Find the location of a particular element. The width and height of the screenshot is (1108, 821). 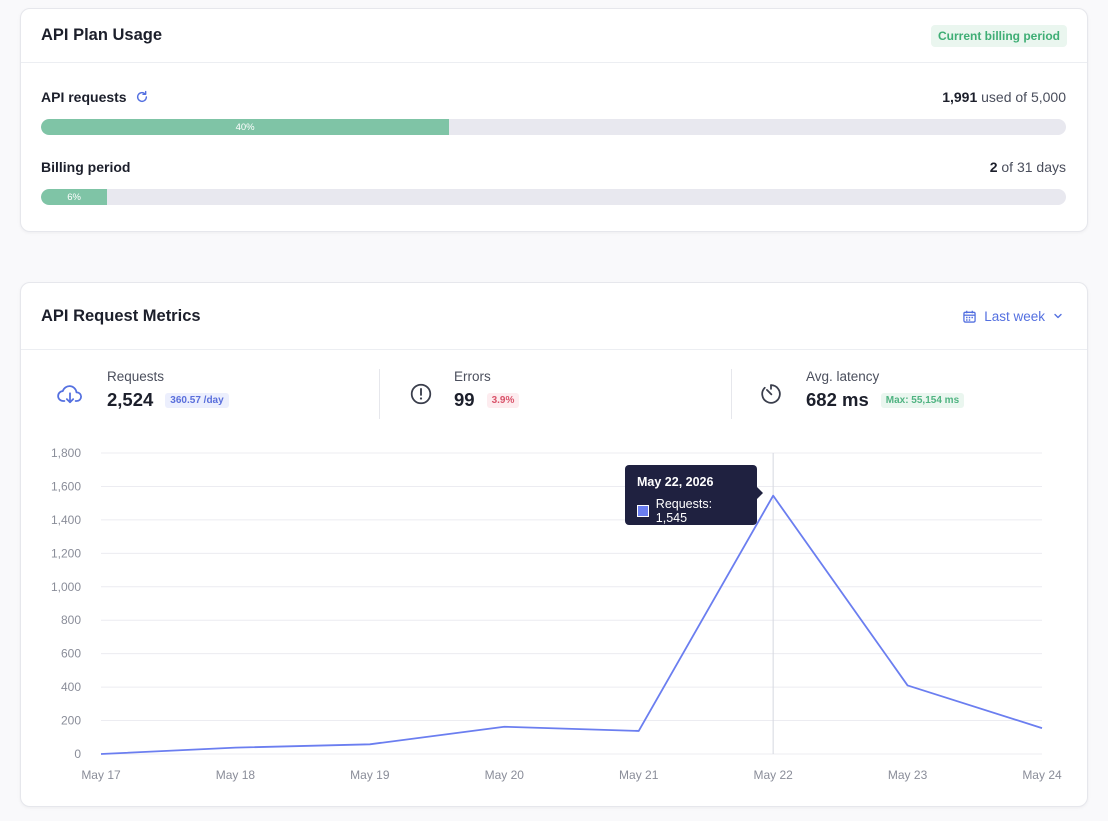

y-tick-label: 200 is located at coordinates (71, 721).